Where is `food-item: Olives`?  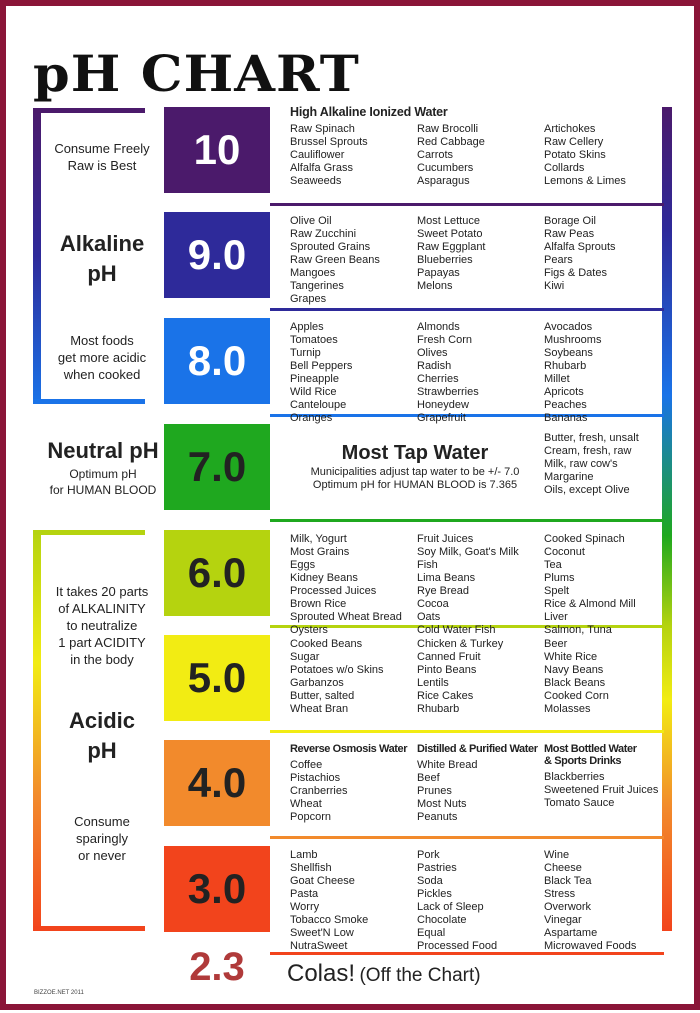 food-item: Olives is located at coordinates (432, 353).